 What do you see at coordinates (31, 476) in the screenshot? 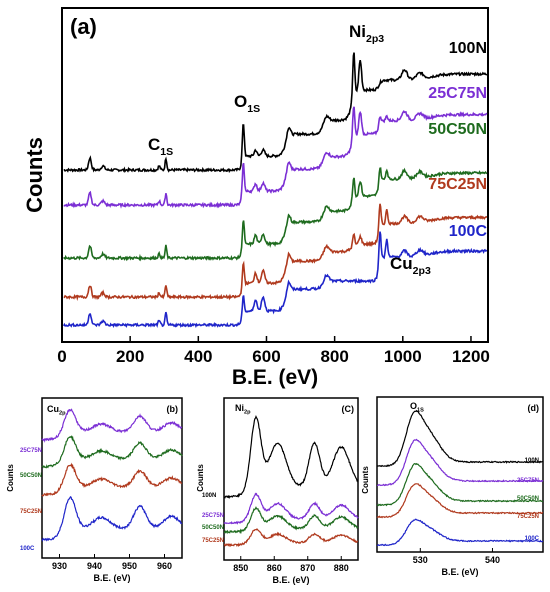
I see `series-label-b: 50C50N` at bounding box center [31, 476].